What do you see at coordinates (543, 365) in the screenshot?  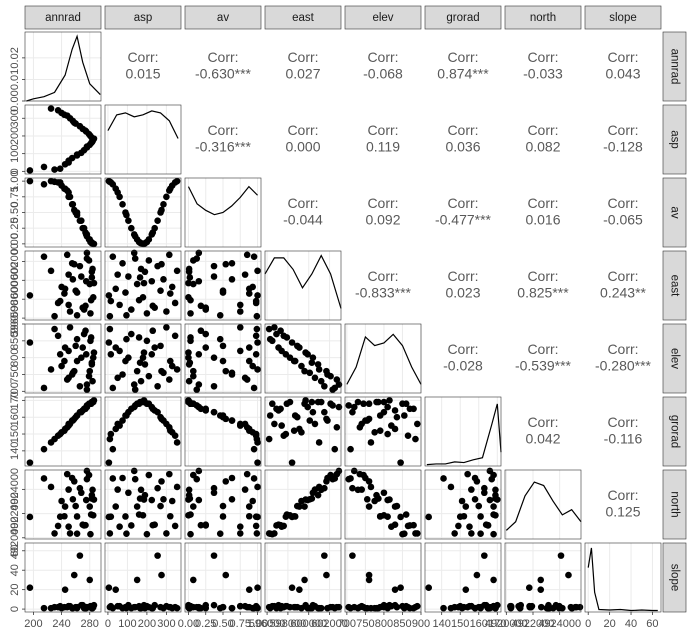 I see `corr-value: -0.539***` at bounding box center [543, 365].